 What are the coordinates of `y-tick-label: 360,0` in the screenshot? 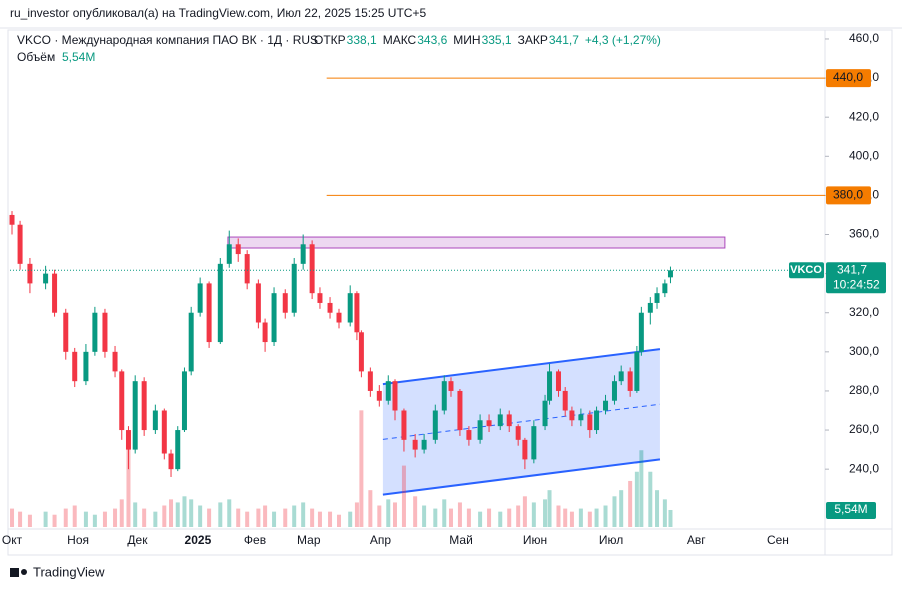 It's located at (864, 234).